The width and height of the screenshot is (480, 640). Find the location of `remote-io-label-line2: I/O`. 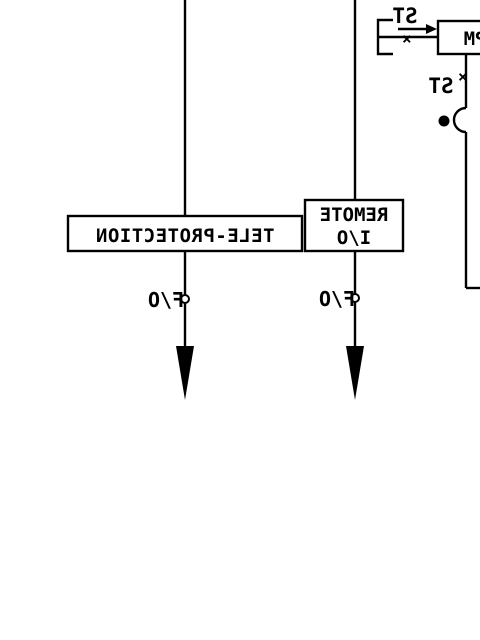

remote-io-label-line2: I/O is located at coordinates (354, 238).